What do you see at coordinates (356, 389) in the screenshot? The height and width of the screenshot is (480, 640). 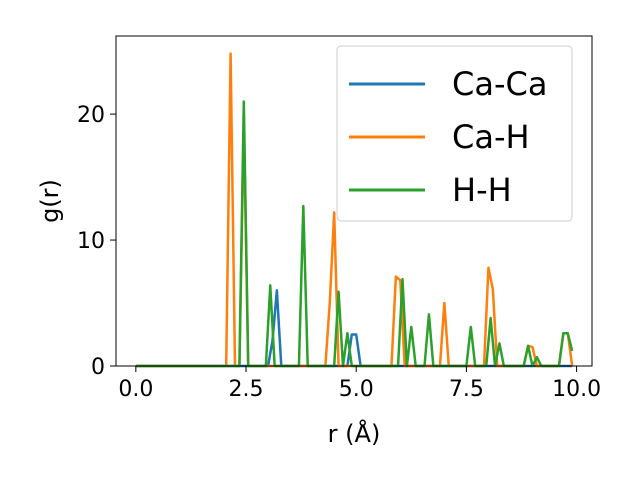 I see `x-tick-label: 5.0` at bounding box center [356, 389].